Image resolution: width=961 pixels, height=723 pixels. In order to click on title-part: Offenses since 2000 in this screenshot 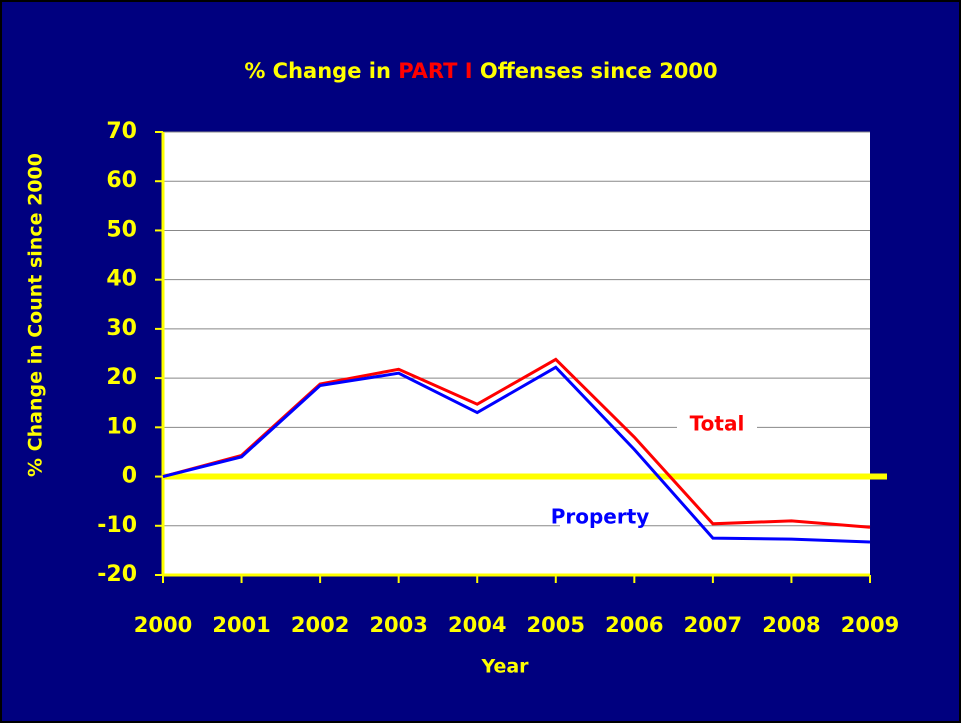, I will do `click(595, 71)`.